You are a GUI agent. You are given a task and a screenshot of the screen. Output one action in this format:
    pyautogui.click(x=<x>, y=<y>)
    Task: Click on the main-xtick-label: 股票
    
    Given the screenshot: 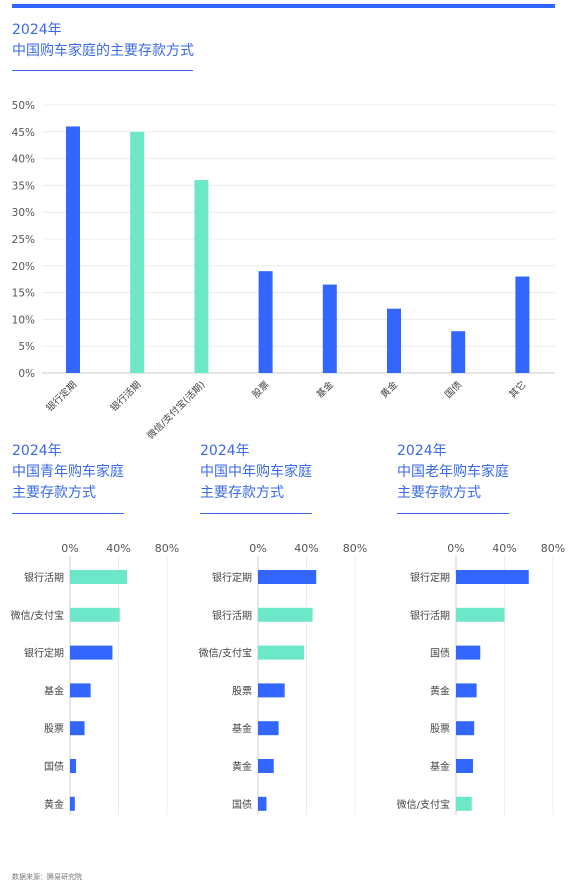 What is the action you would take?
    pyautogui.click(x=261, y=390)
    